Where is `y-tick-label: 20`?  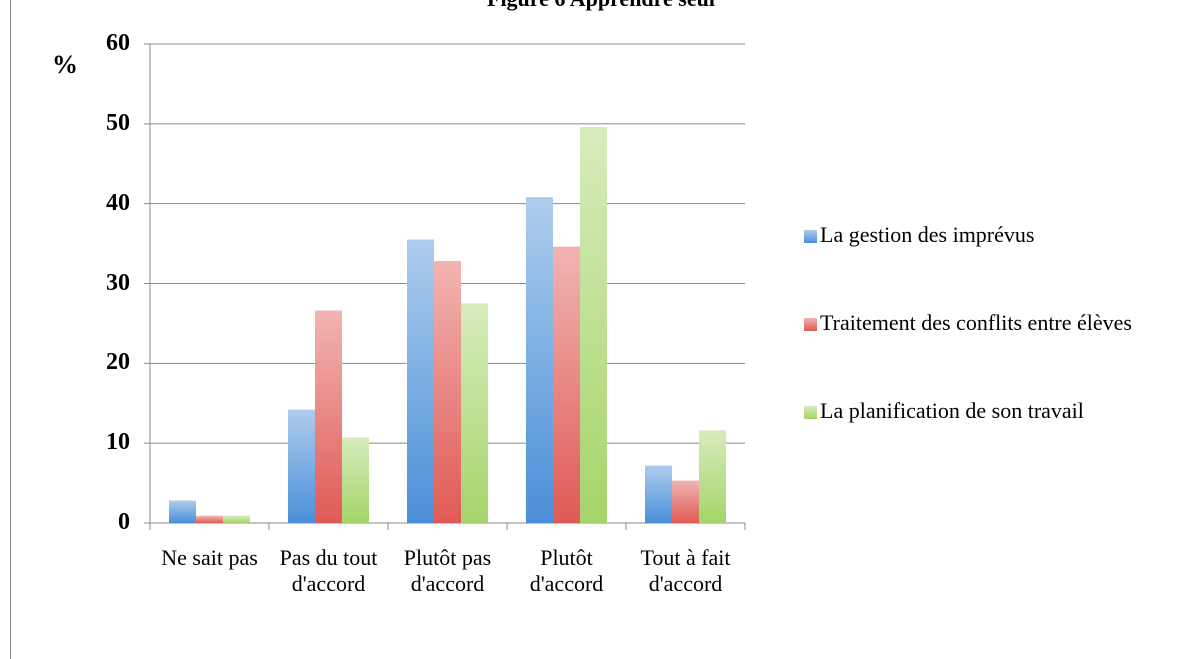
y-tick-label: 20 is located at coordinates (118, 362).